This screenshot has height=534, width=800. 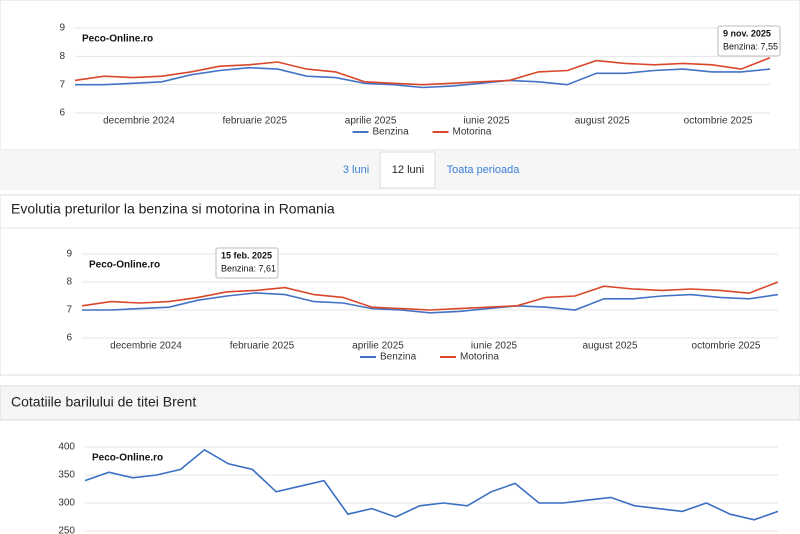 I want to click on section-header, so click(x=400, y=403).